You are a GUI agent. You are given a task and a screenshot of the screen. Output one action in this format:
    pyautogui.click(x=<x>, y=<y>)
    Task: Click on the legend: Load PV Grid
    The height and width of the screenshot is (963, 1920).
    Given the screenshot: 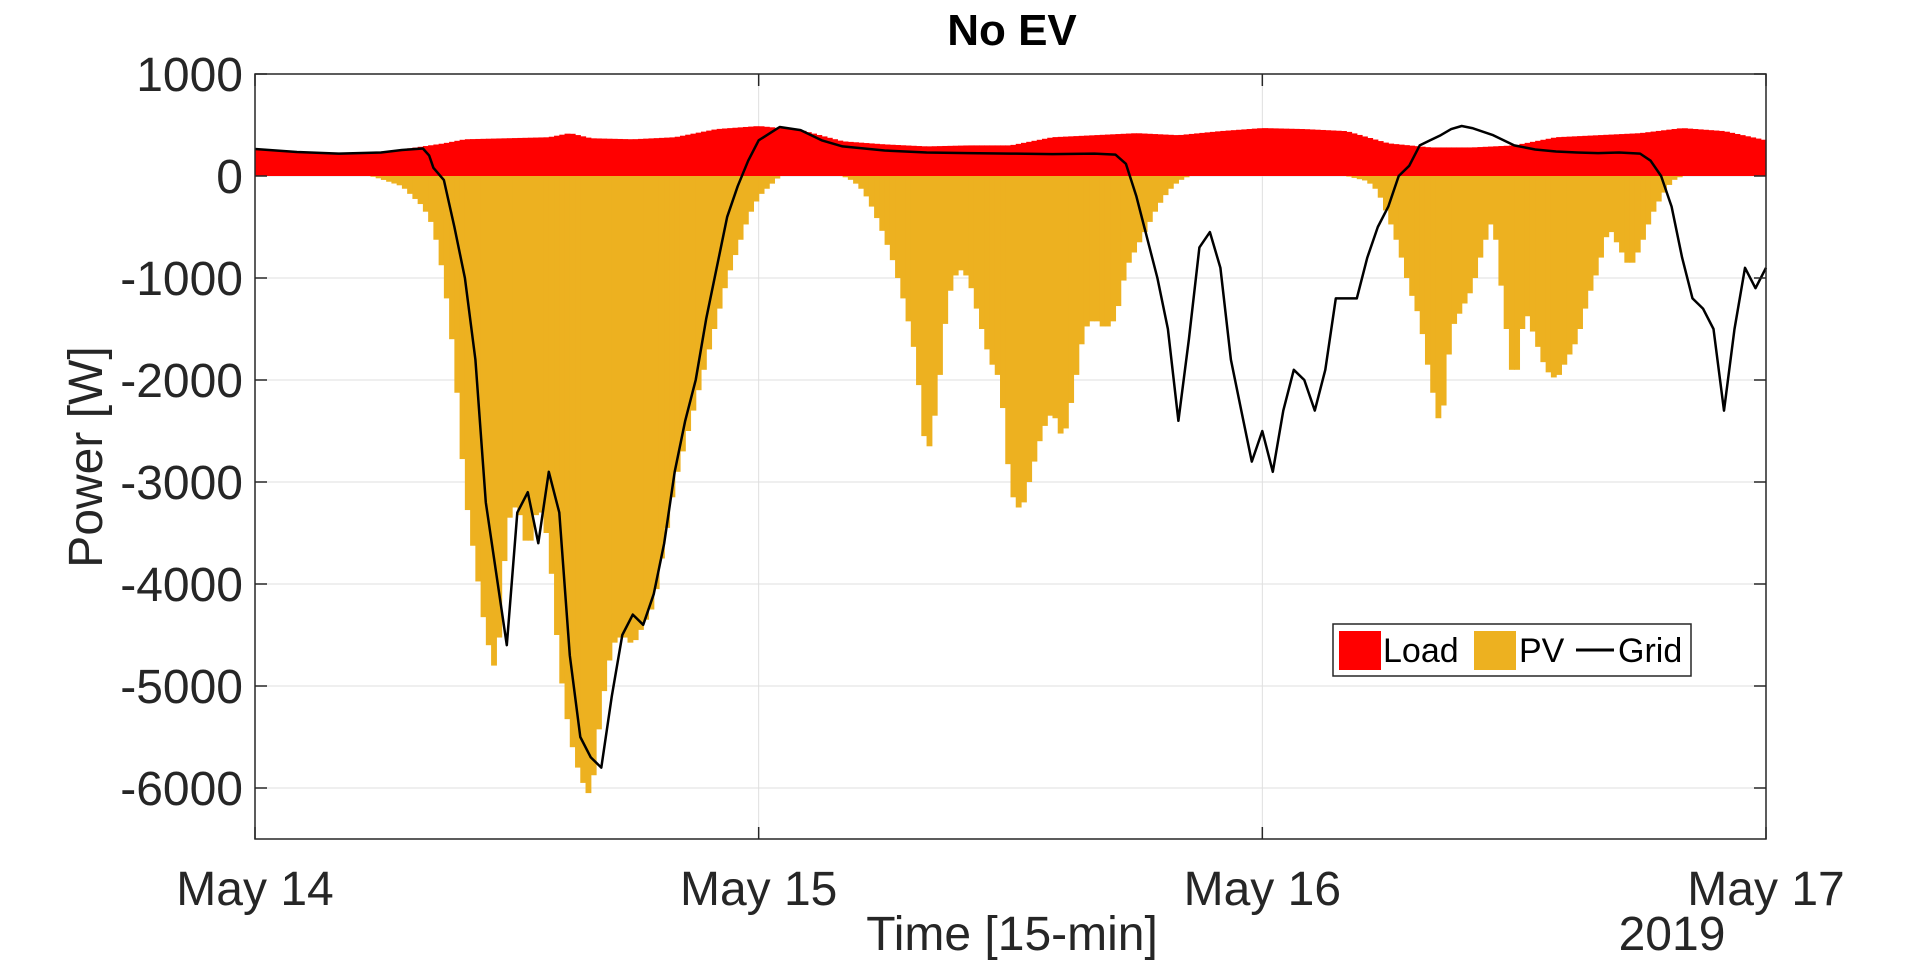 What is the action you would take?
    pyautogui.click(x=1512, y=650)
    